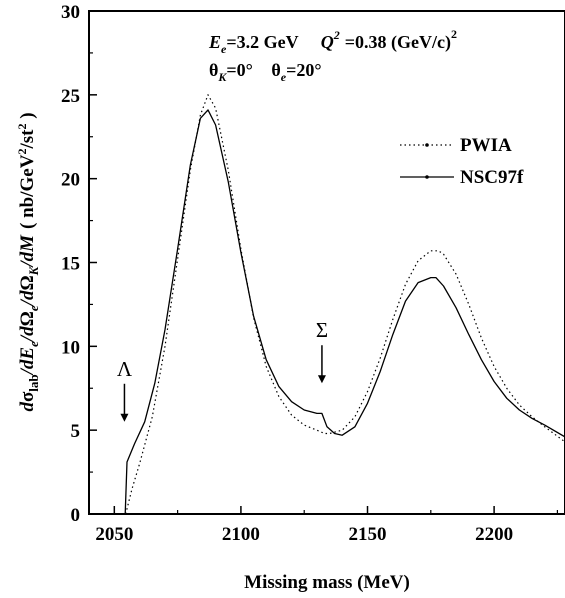  I want to click on marker-layer: ΛΣ, so click(222, 370).